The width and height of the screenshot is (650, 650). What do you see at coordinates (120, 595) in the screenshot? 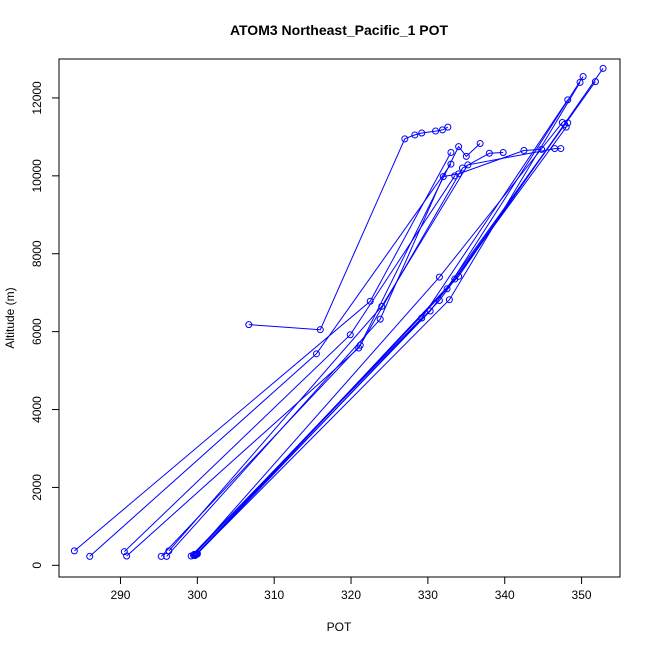
I see `x-tick-label: 290` at bounding box center [120, 595].